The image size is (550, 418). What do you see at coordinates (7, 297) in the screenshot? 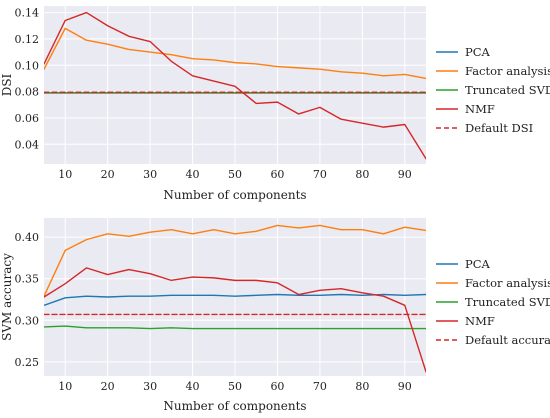
I see `y-axis-label: SVM accuracy` at bounding box center [7, 297].